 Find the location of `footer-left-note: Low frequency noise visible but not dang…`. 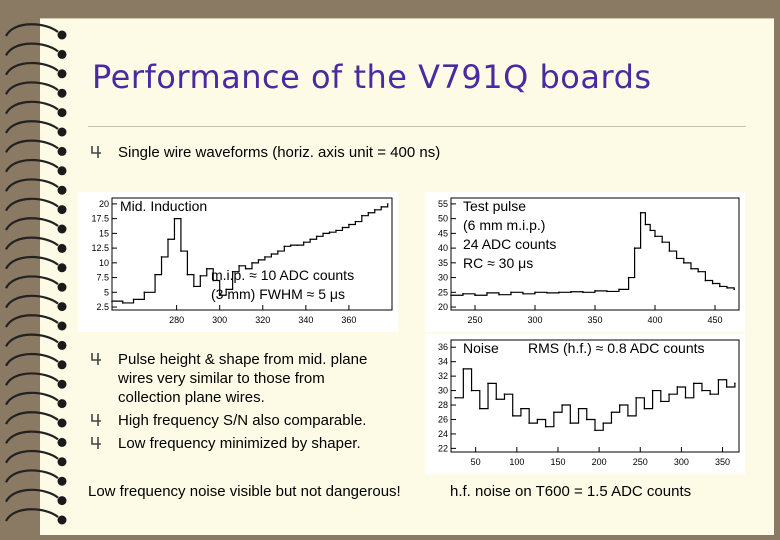

footer-left-note: Low frequency noise visible but not dang… is located at coordinates (244, 491).